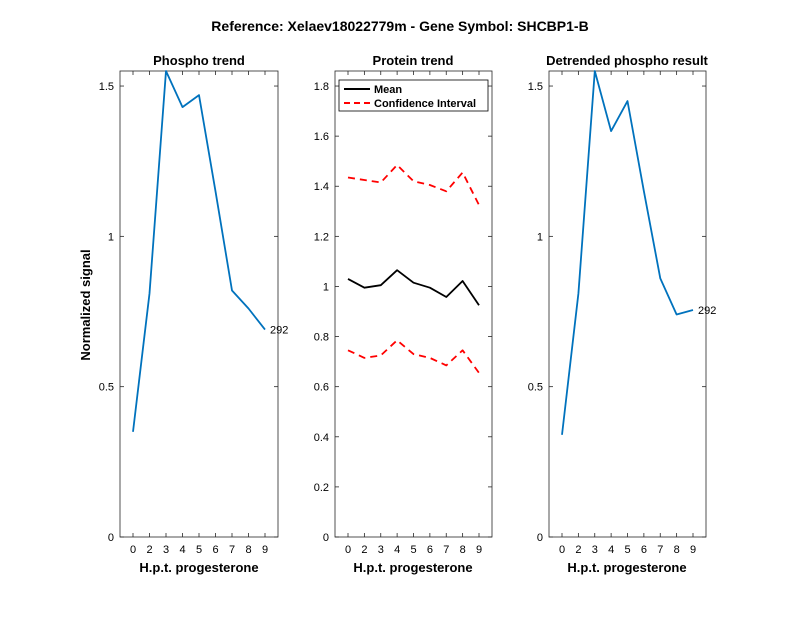 The height and width of the screenshot is (618, 800). I want to click on legend-label-ci: Confidence Interval, so click(425, 104).